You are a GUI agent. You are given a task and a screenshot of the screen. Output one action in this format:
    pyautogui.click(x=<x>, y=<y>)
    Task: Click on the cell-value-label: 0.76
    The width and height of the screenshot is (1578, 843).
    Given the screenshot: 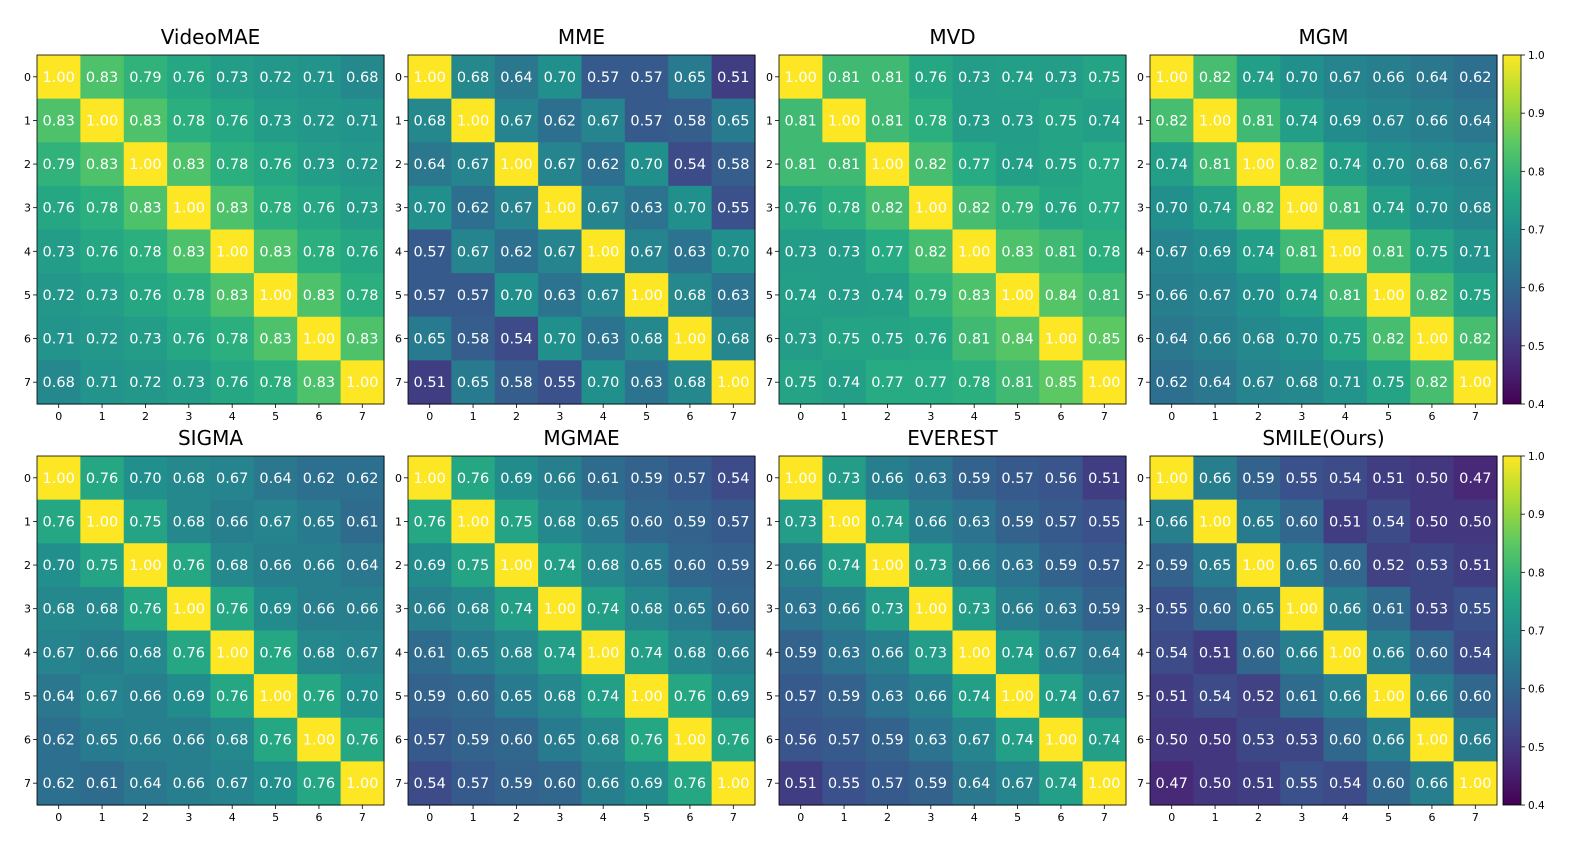 What is the action you would take?
    pyautogui.click(x=931, y=78)
    